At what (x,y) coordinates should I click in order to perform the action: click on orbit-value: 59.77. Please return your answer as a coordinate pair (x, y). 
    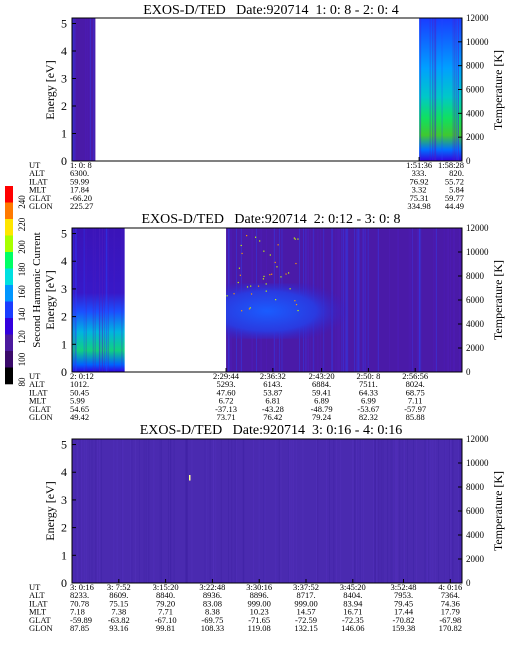
    Looking at the image, I should click on (454, 198).